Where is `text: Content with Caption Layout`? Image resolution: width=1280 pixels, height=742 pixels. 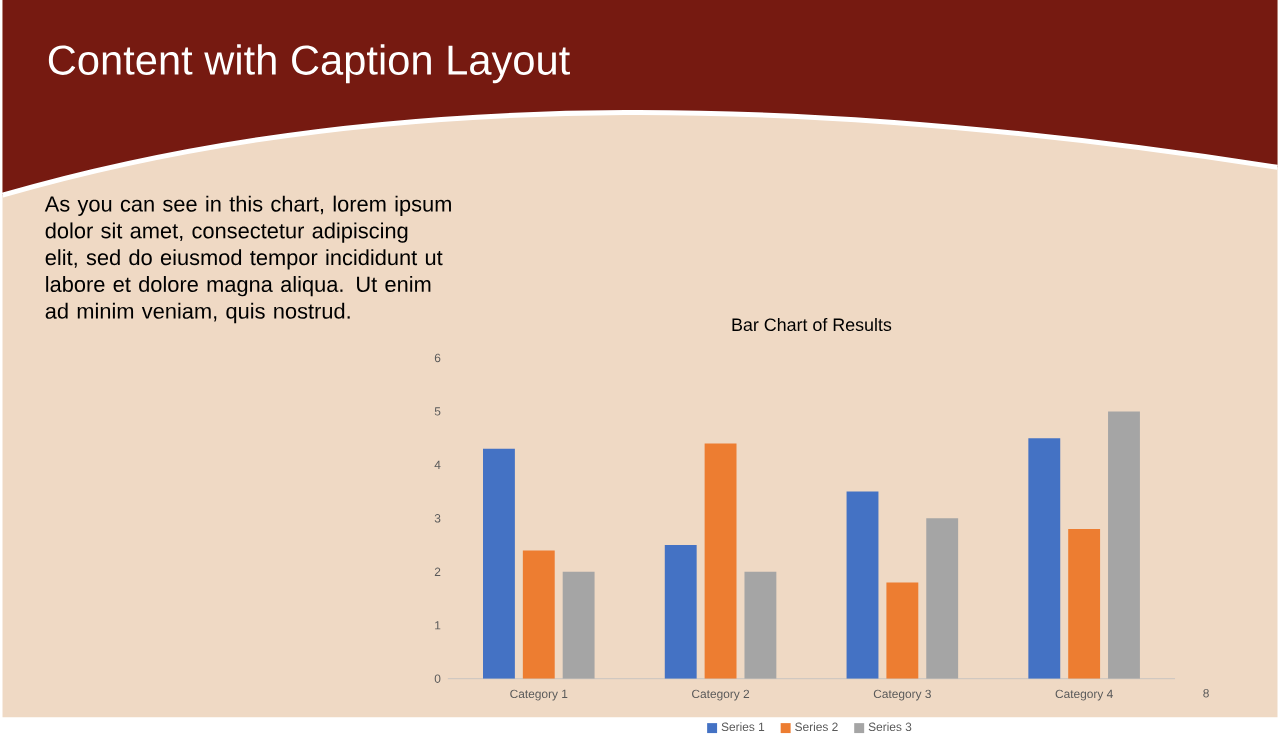
text: Content with Caption Layout is located at coordinates (309, 64).